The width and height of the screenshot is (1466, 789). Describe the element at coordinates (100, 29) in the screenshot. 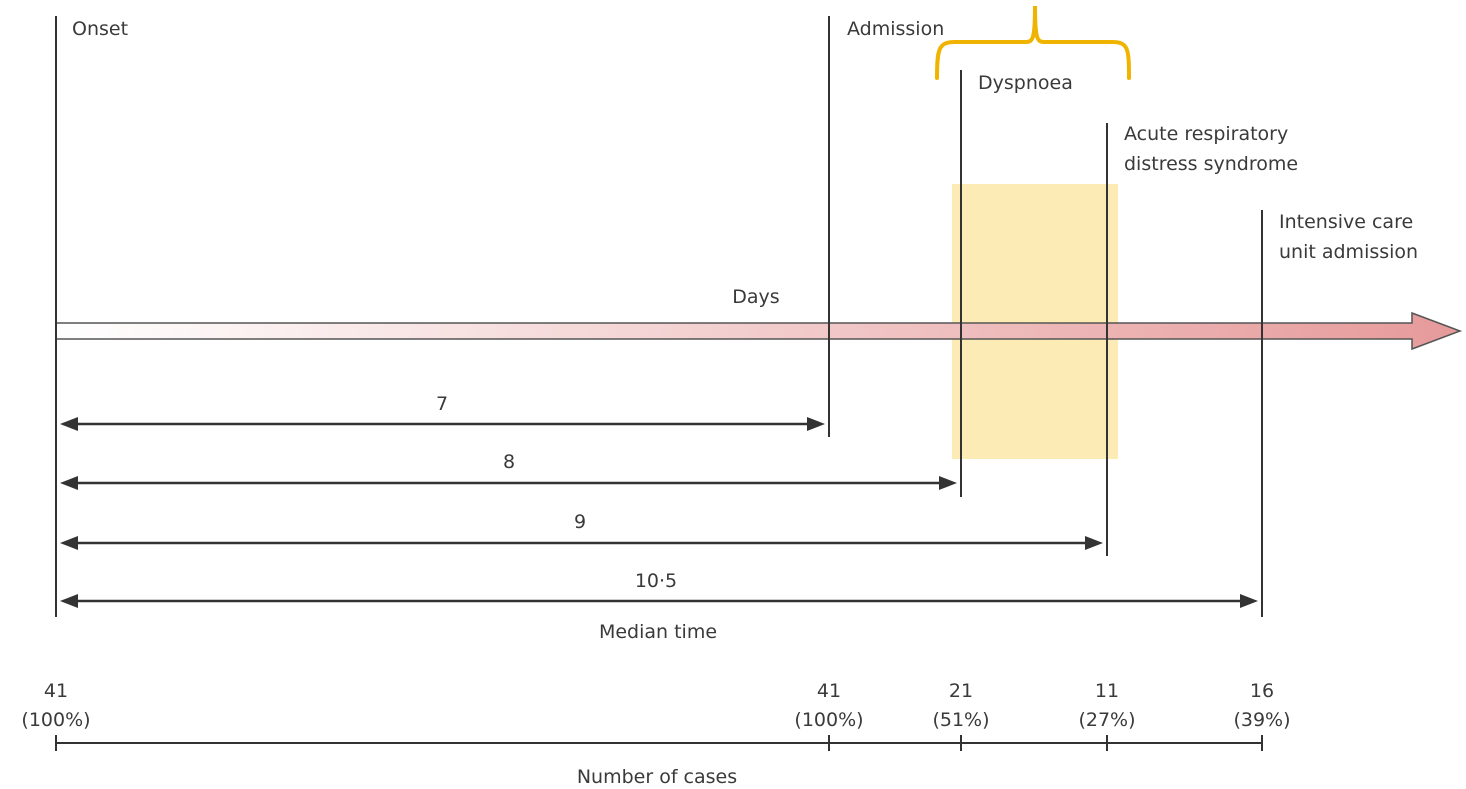

I see `onset-label: Onset` at that location.